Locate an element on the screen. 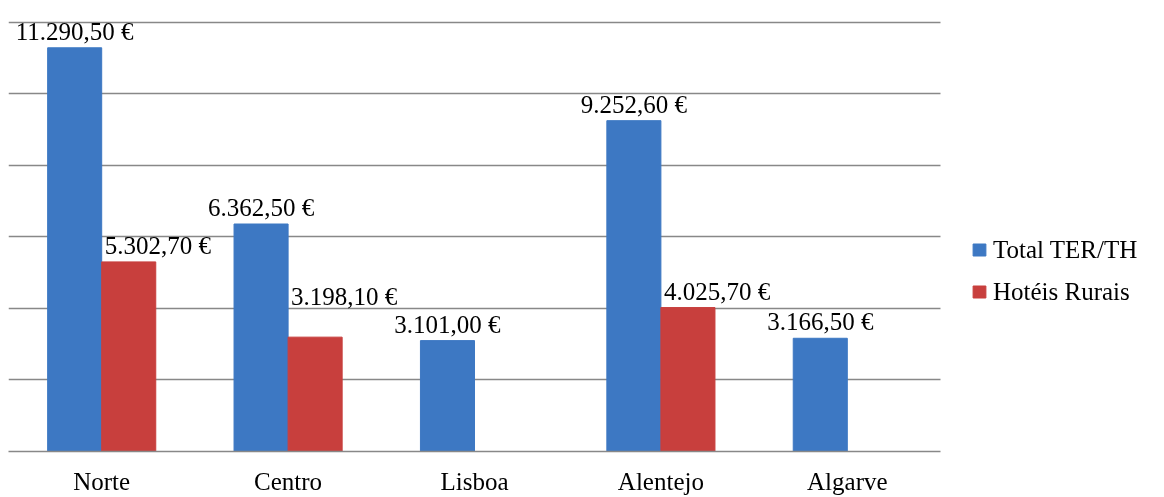 This screenshot has height=497, width=1164. data-label: 4.025,70 € is located at coordinates (717, 291).